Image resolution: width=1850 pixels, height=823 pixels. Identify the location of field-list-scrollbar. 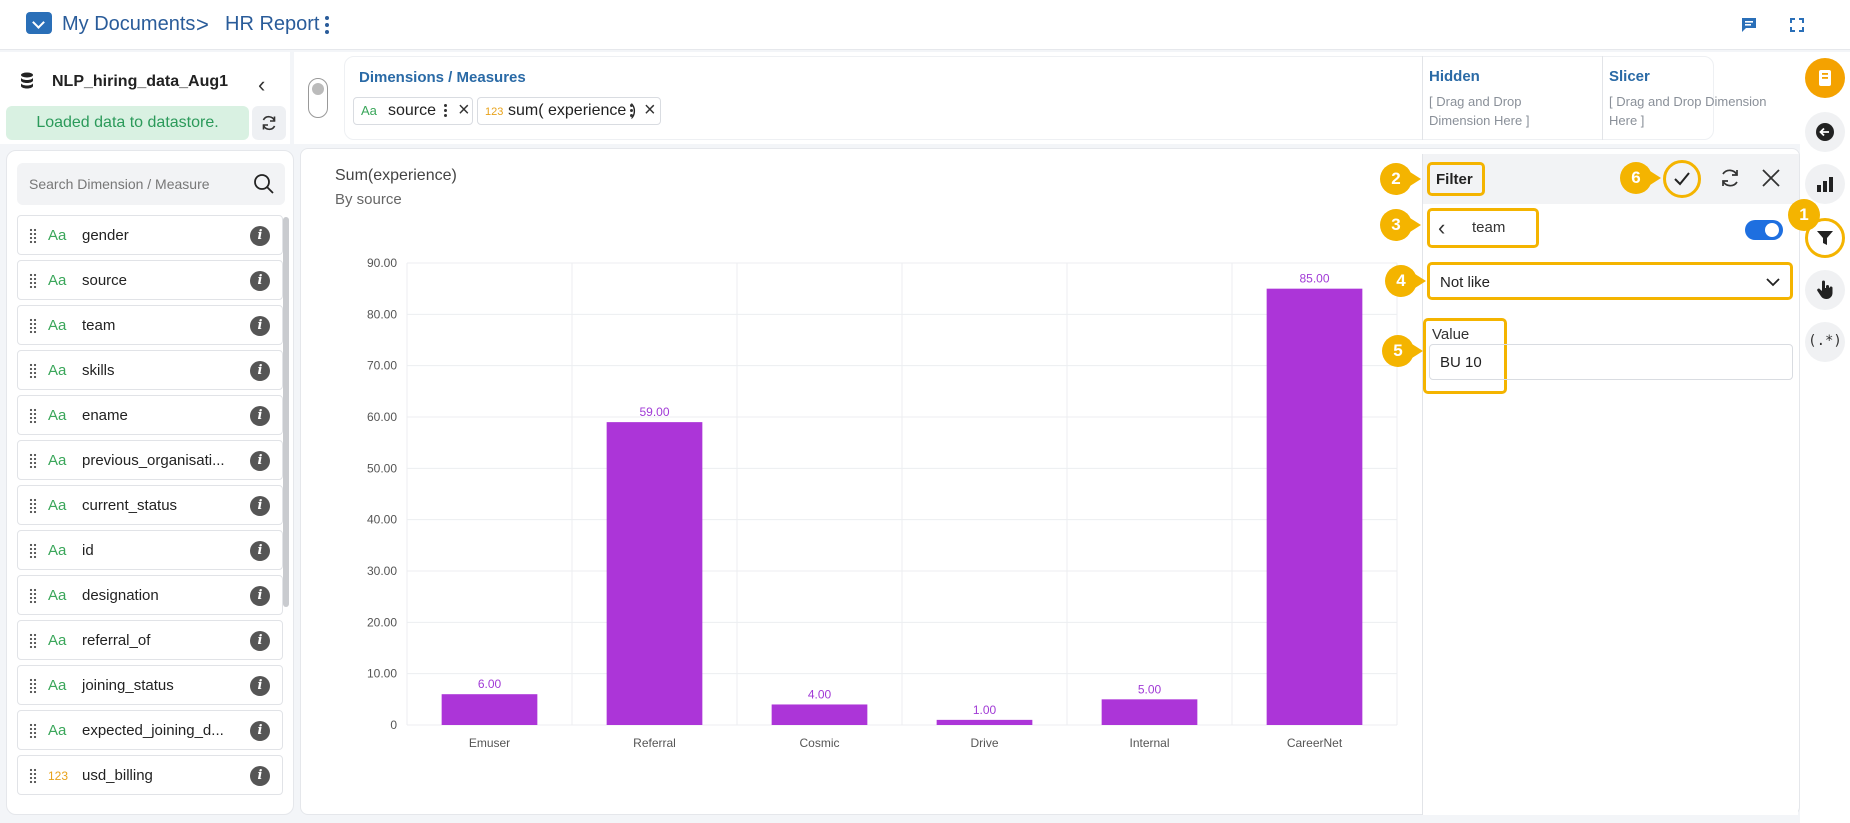
(286, 412).